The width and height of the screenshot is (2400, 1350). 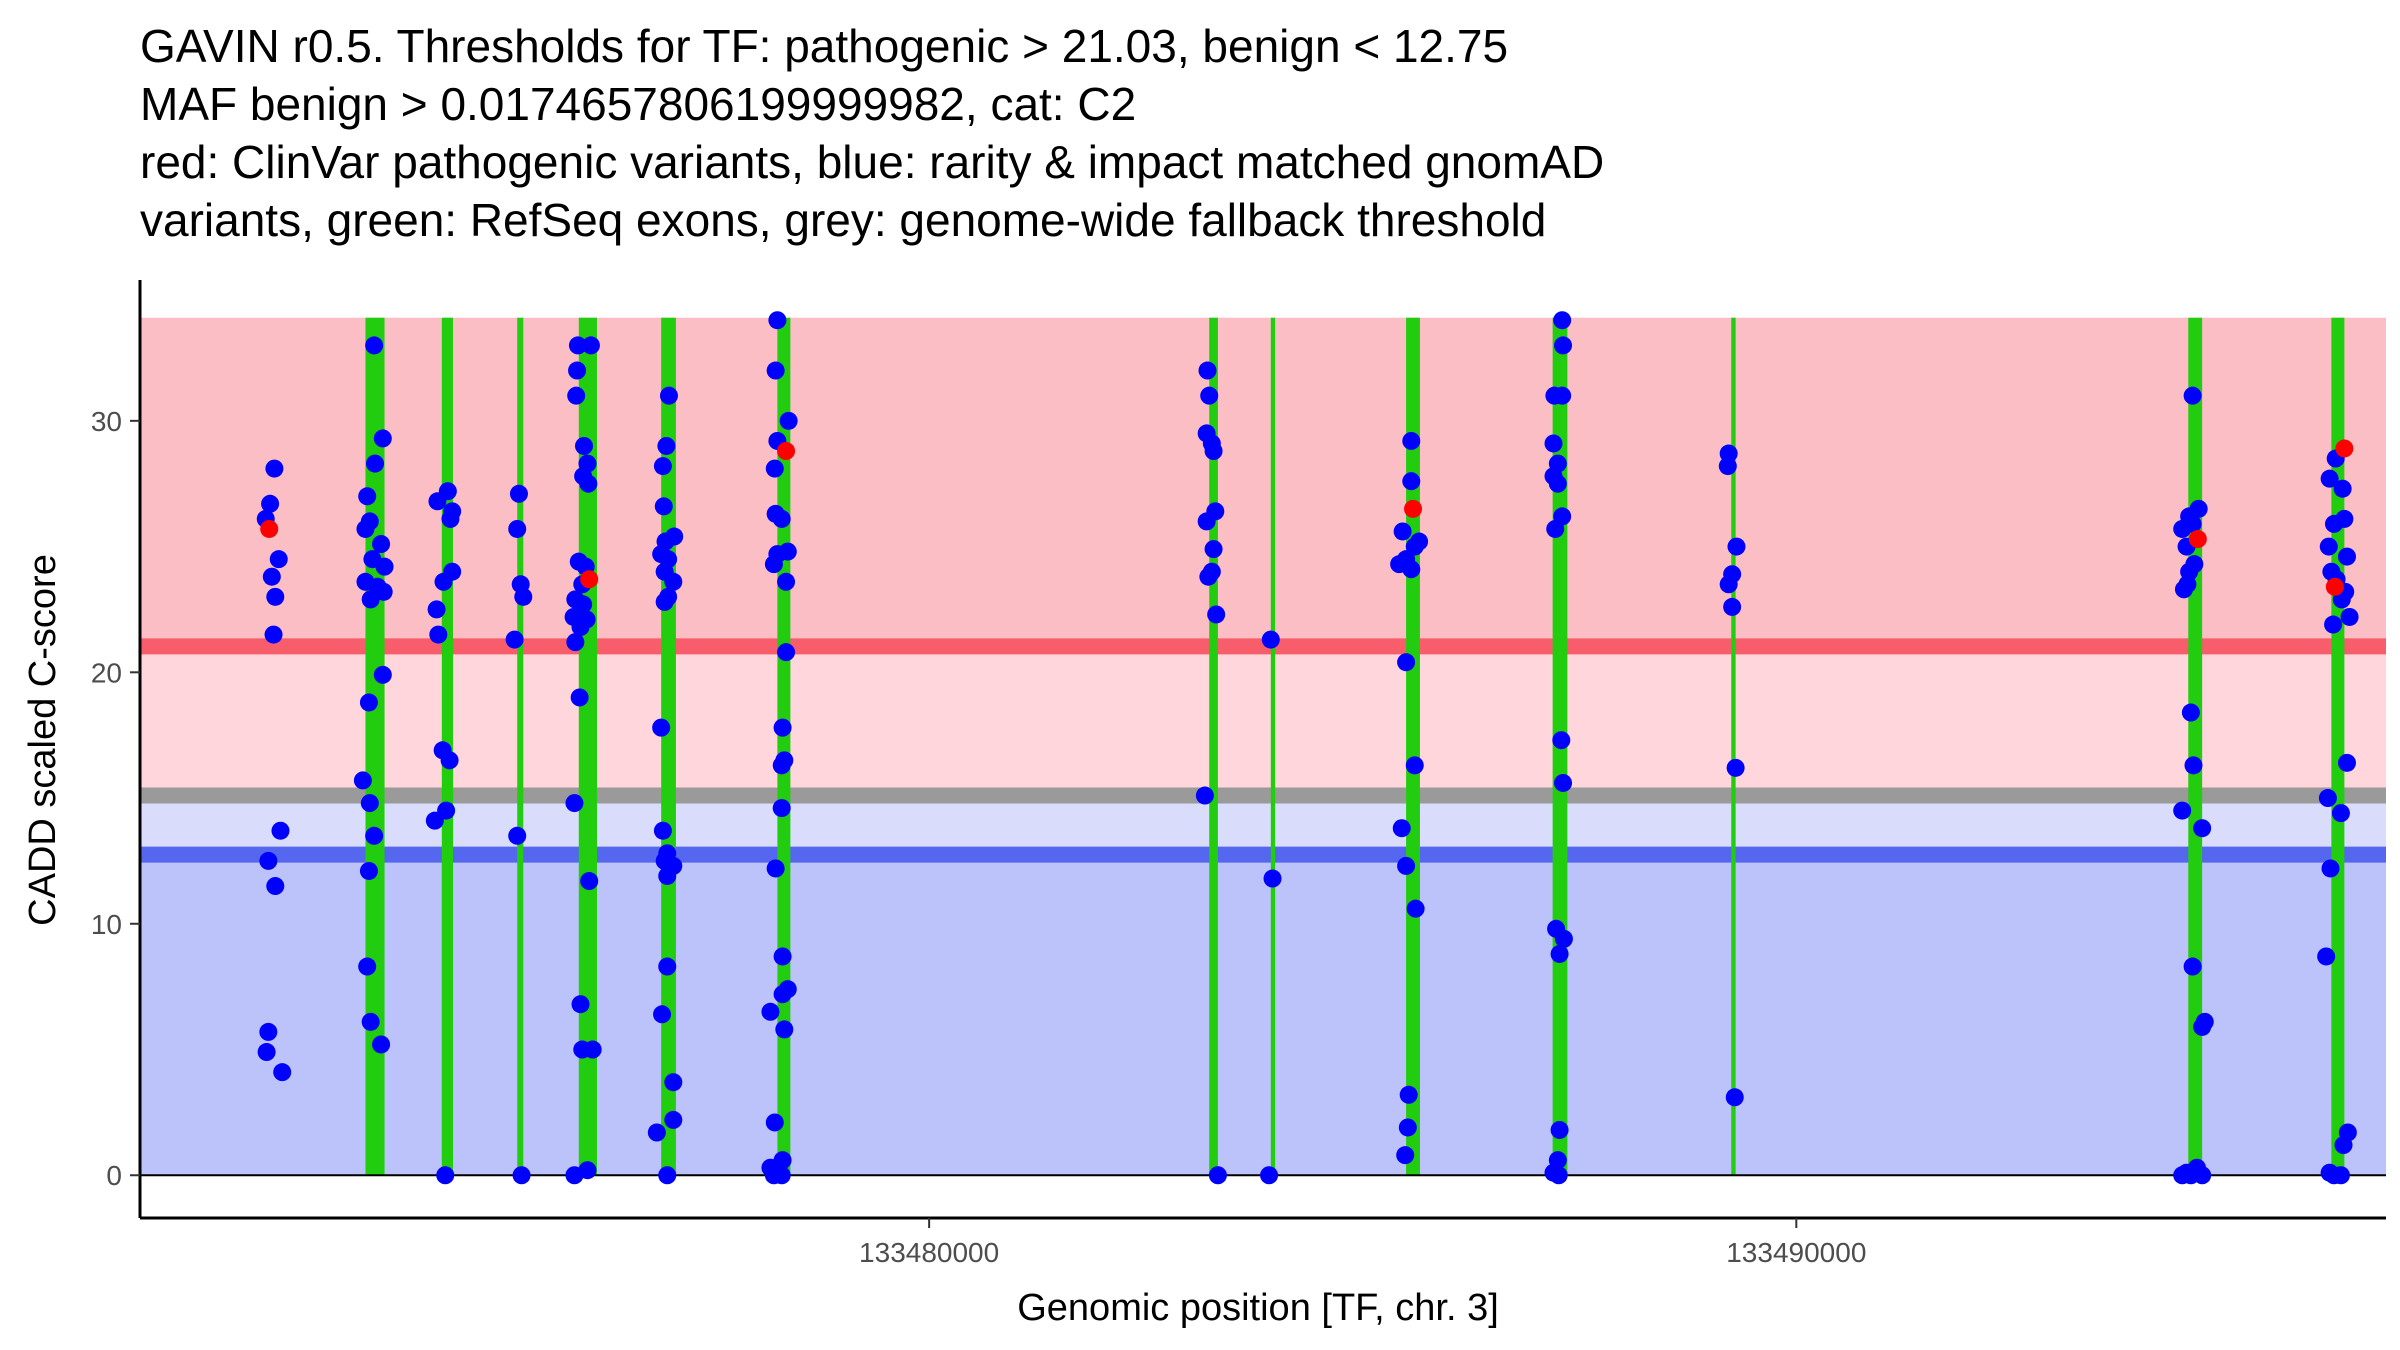 What do you see at coordinates (1258, 1308) in the screenshot?
I see `x-axis-title: Genomic position [TF, chr. 3]` at bounding box center [1258, 1308].